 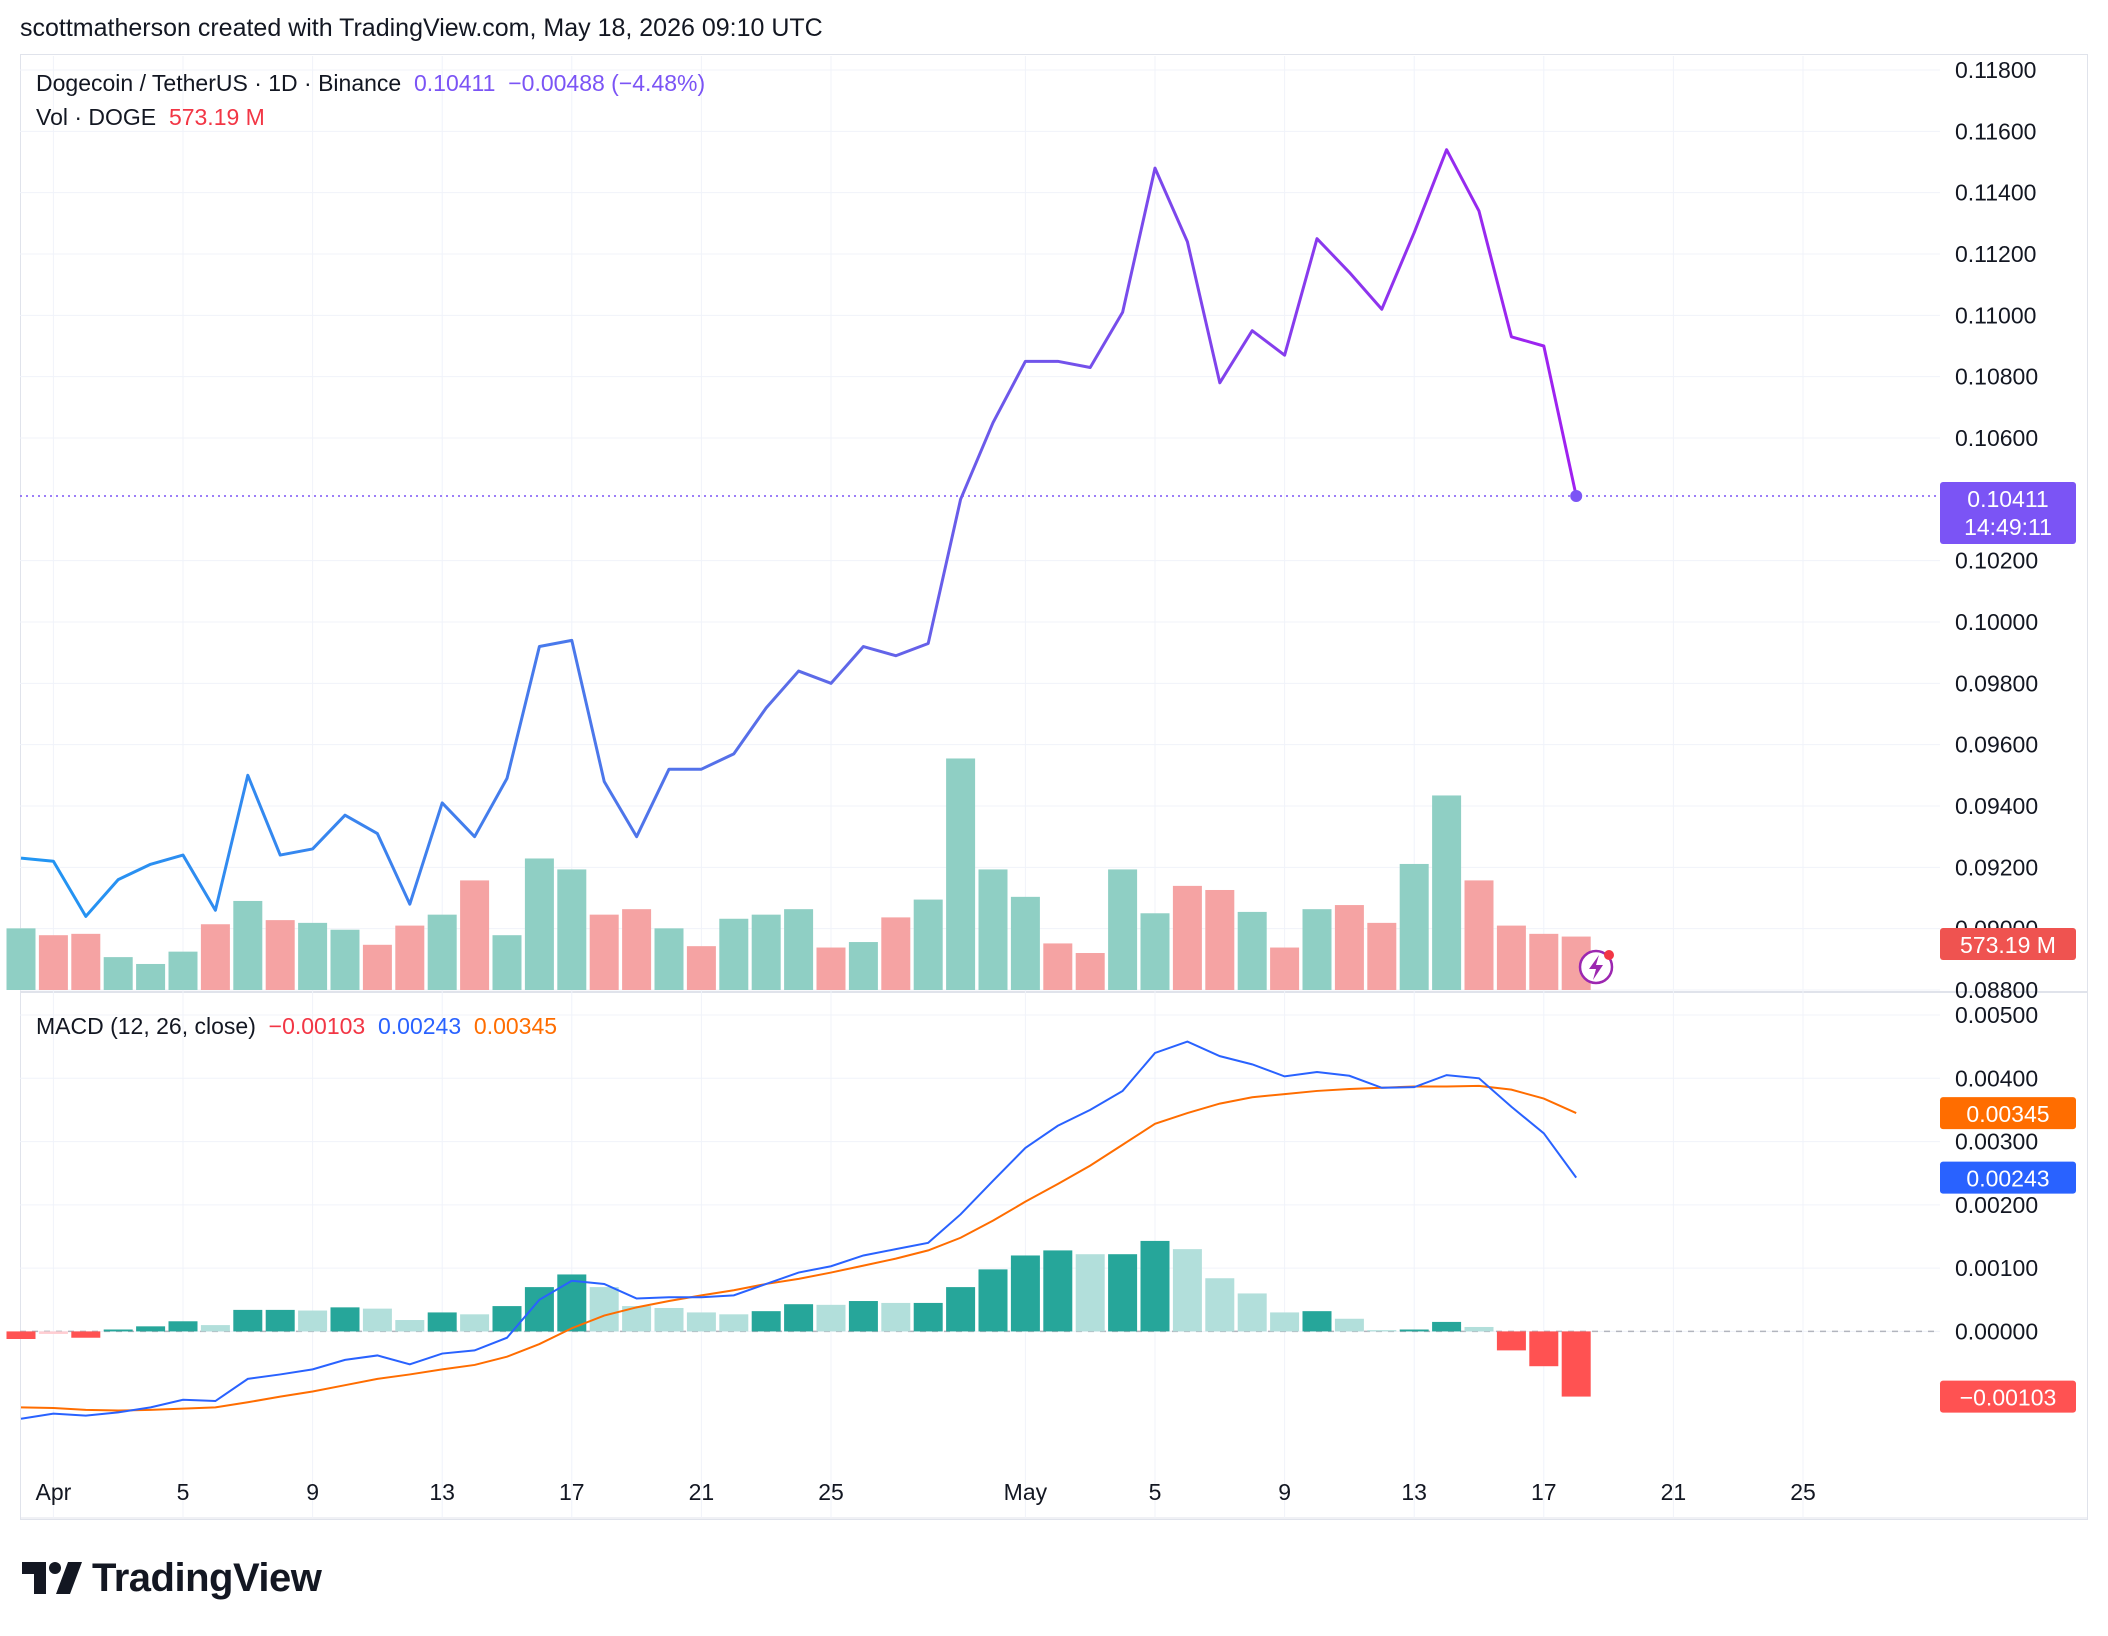 I want to click on price-tick-label: 0.09800, so click(x=1996, y=683).